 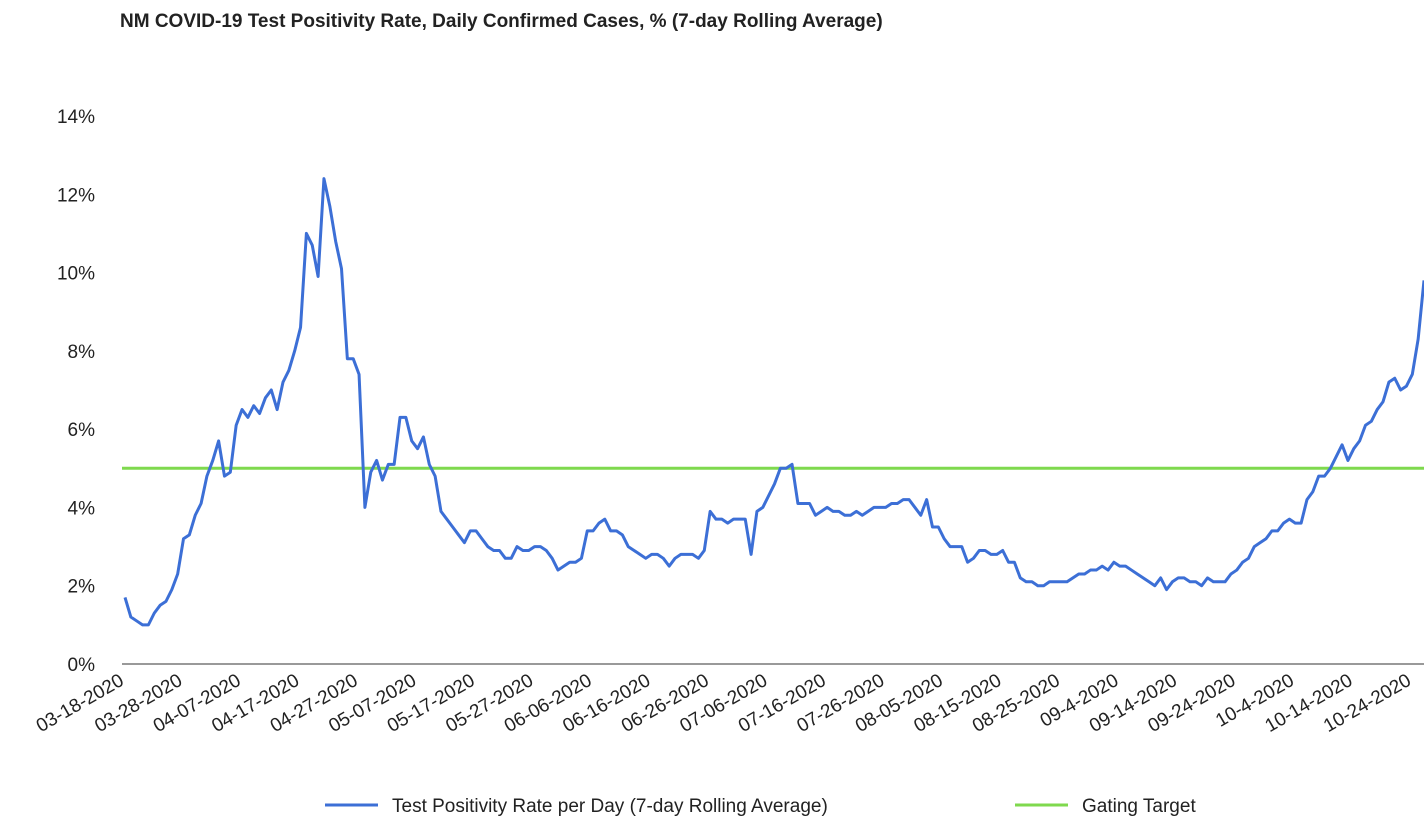 I want to click on y-tick-label: 6%, so click(x=82, y=430).